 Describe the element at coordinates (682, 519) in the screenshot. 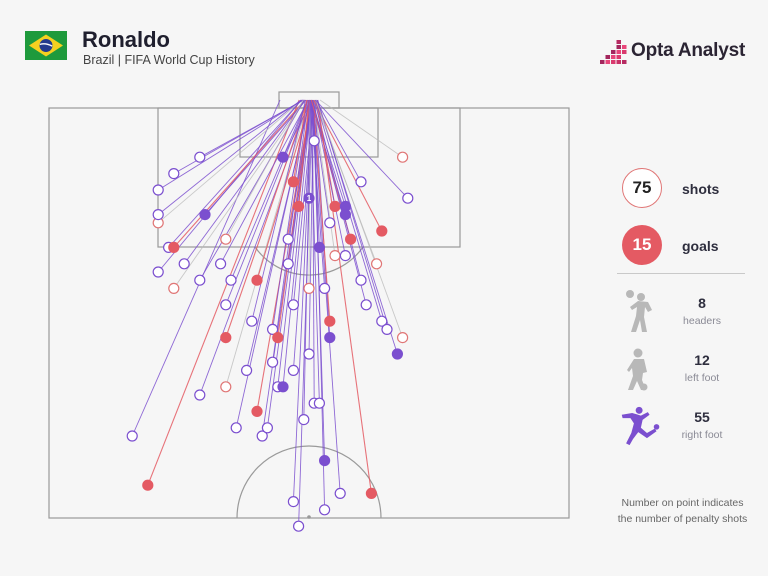

I see `penalty-note-line-2: the number of penalty shots` at that location.